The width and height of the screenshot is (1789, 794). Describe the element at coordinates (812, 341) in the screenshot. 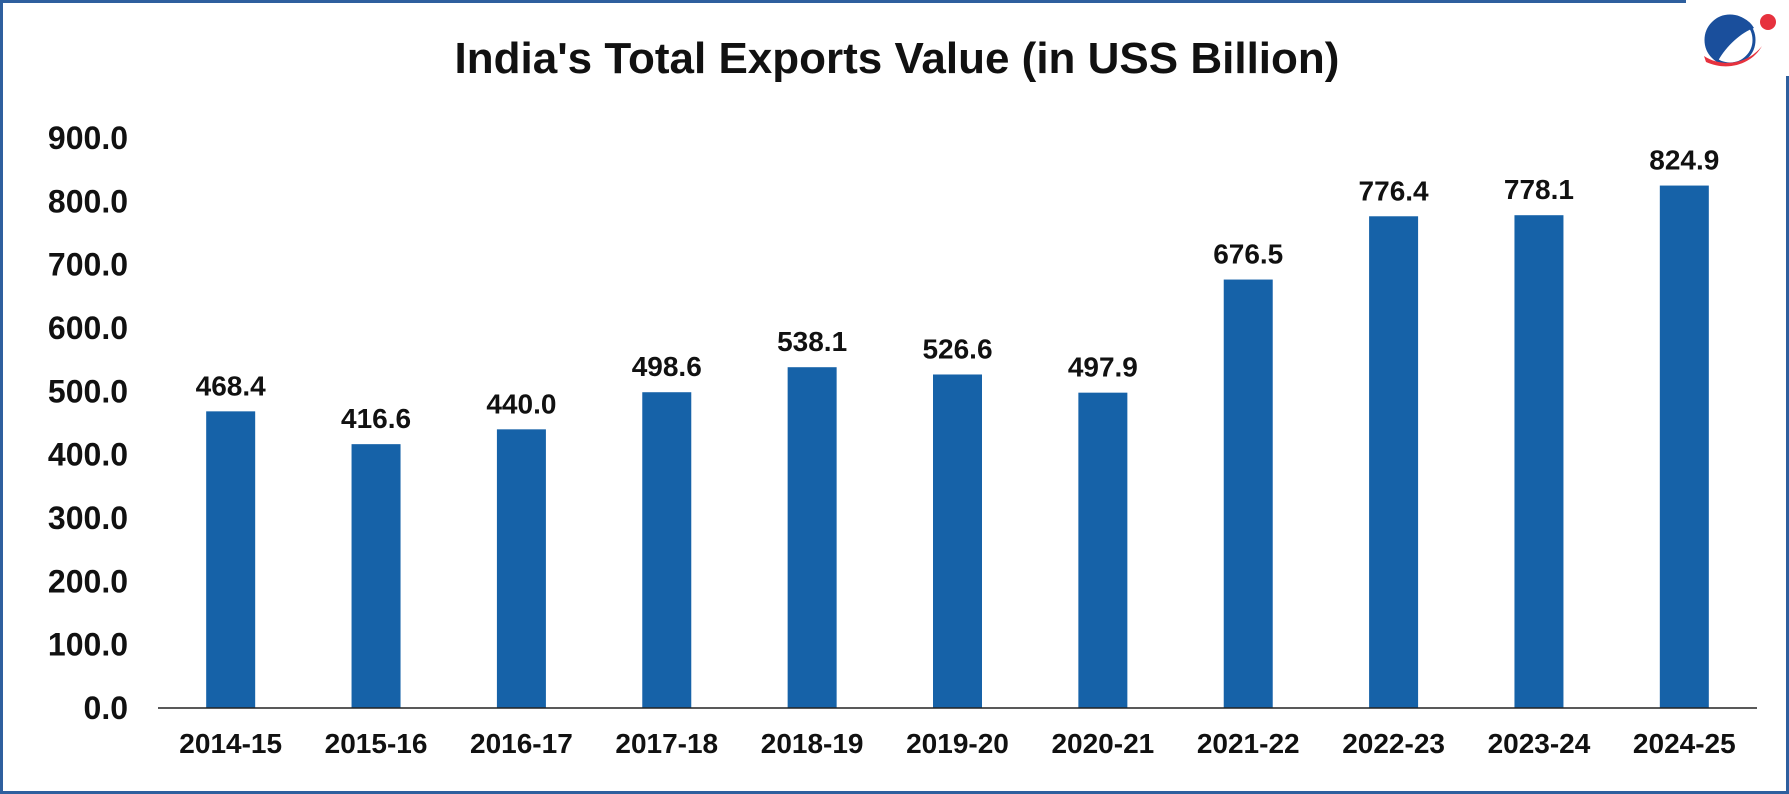

I see `data-label: 538.1` at that location.